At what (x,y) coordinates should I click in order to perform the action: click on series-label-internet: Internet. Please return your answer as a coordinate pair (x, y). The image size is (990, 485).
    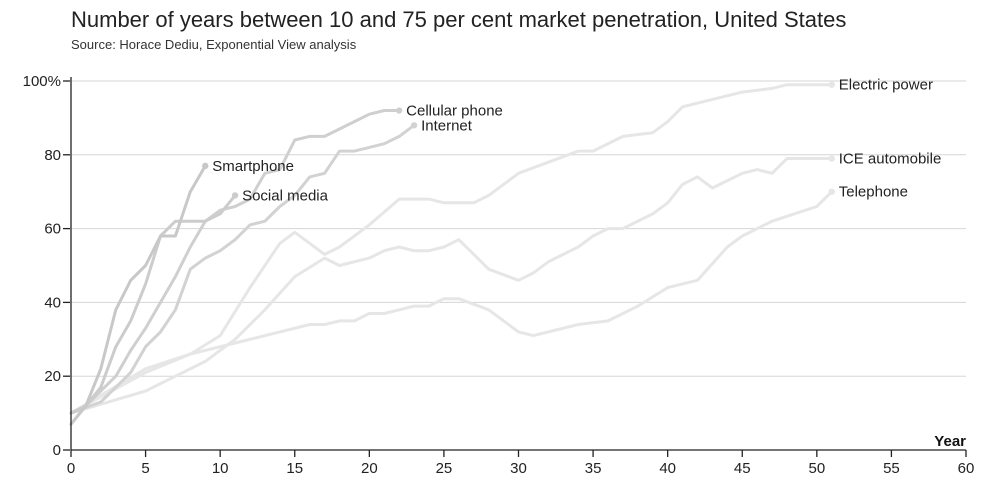
    Looking at the image, I should click on (447, 125).